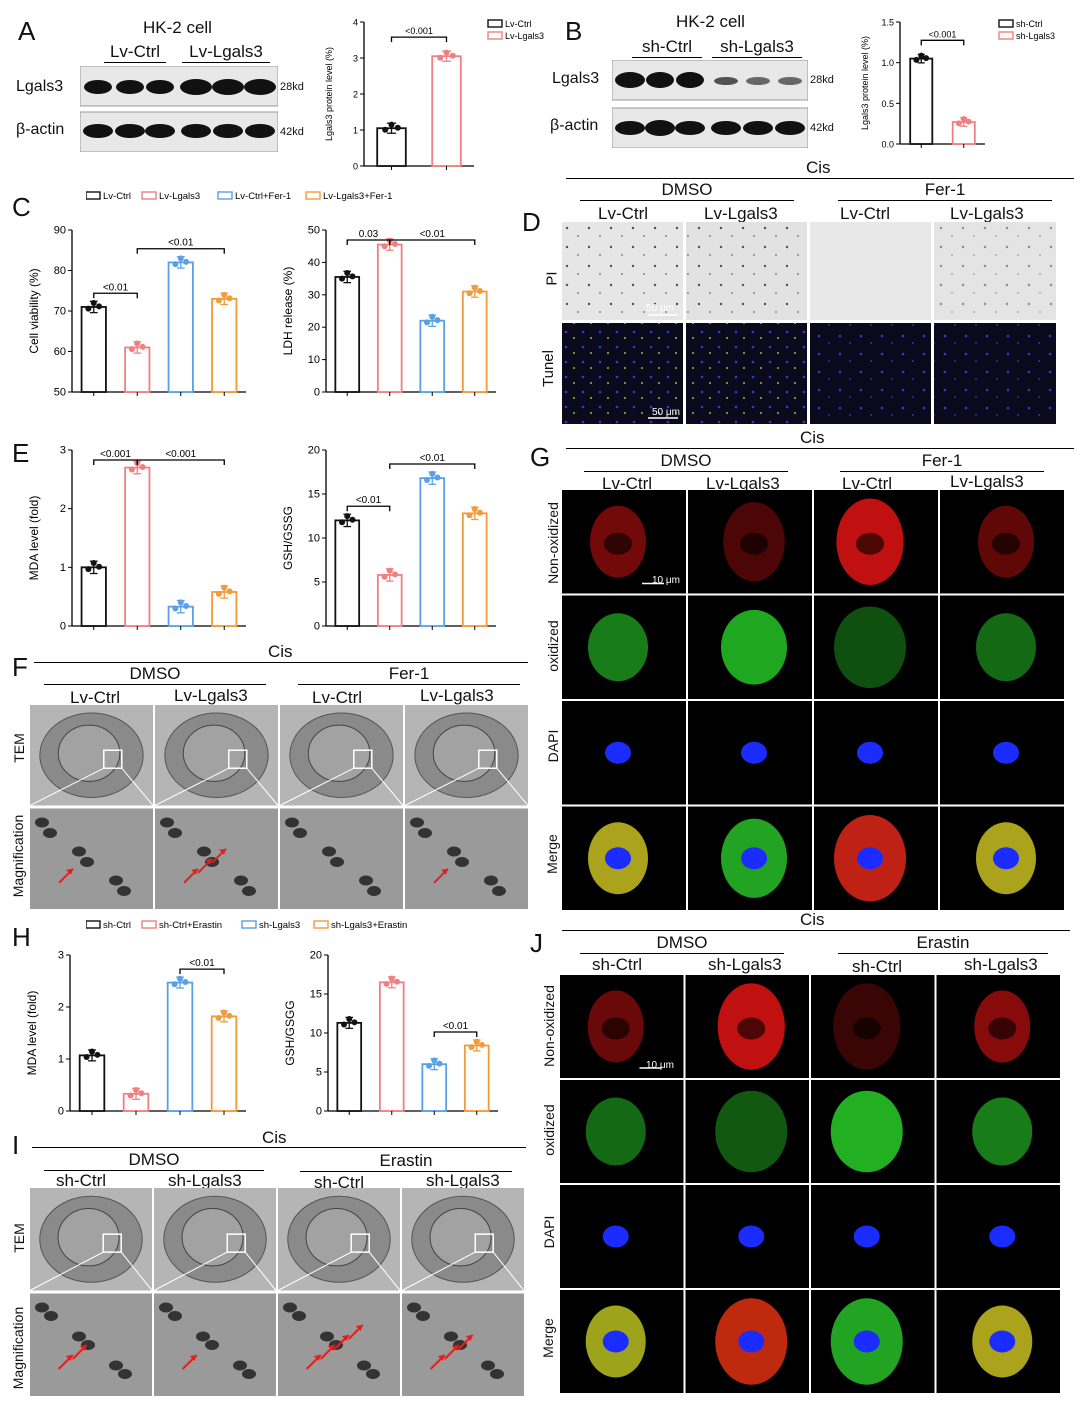 This screenshot has width=1080, height=1407. What do you see at coordinates (226, 52) in the screenshot?
I see `wb-a-group2: Lv-Lgals3` at bounding box center [226, 52].